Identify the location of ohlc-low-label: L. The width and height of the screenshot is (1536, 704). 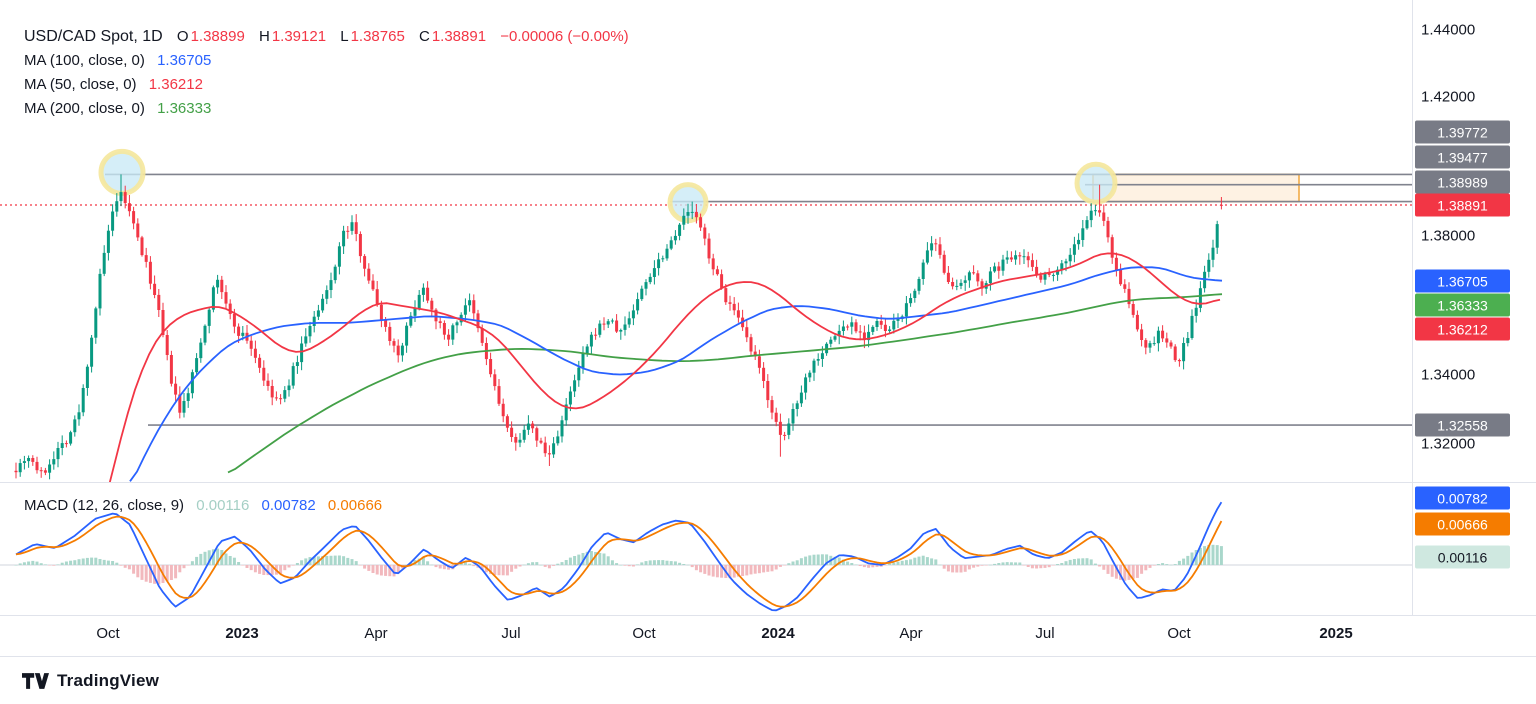
(344, 36).